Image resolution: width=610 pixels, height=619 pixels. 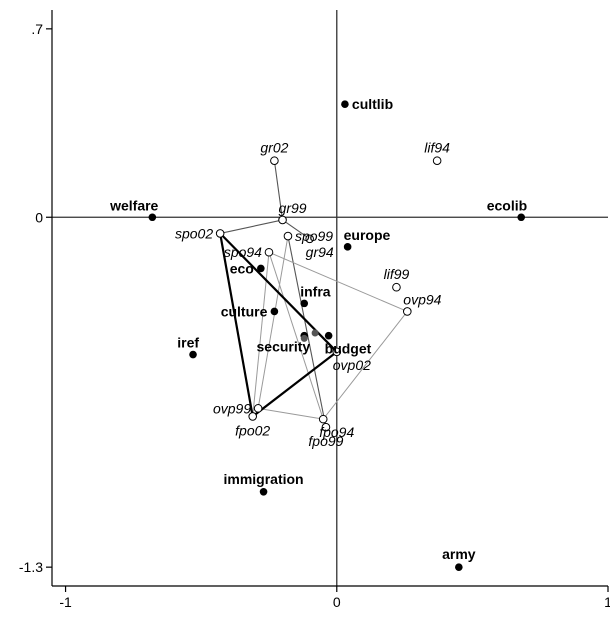 What do you see at coordinates (65, 602) in the screenshot?
I see `x-tick-label: -1` at bounding box center [65, 602].